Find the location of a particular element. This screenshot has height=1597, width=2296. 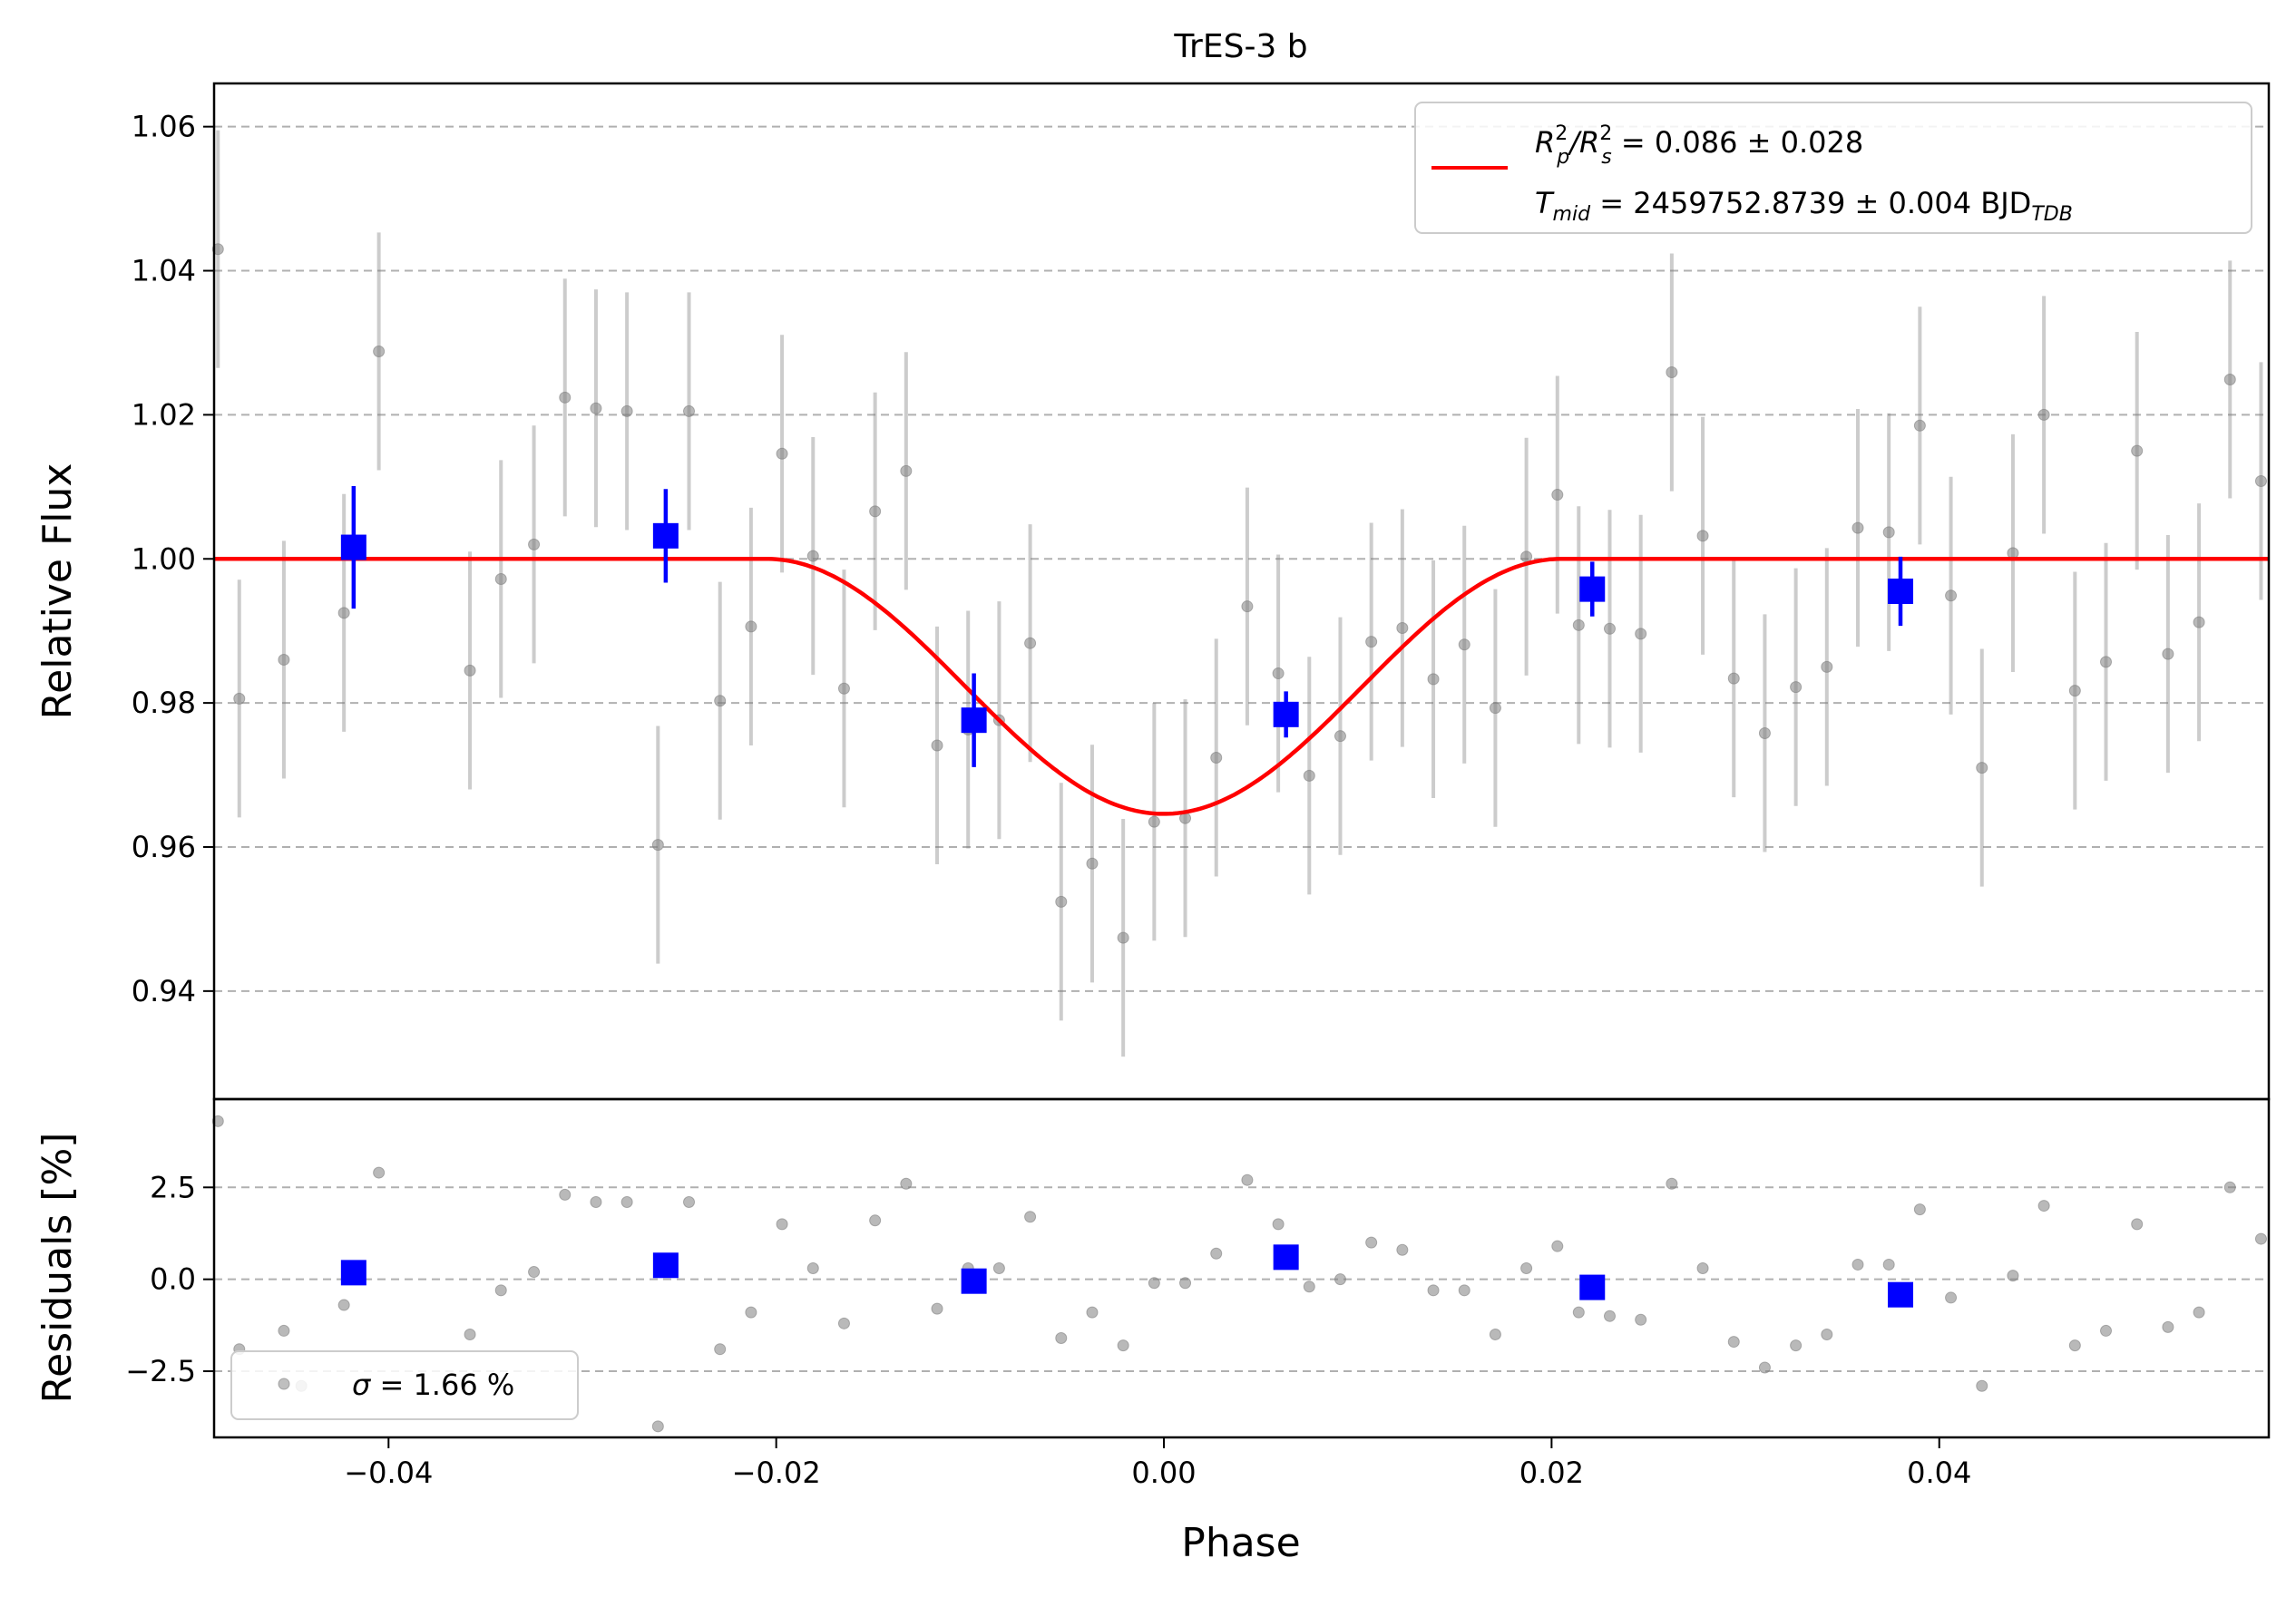

legend-radius-ratio: R2 p/R2 s = 0.086 ± 0.028 is located at coordinates (1699, 145).